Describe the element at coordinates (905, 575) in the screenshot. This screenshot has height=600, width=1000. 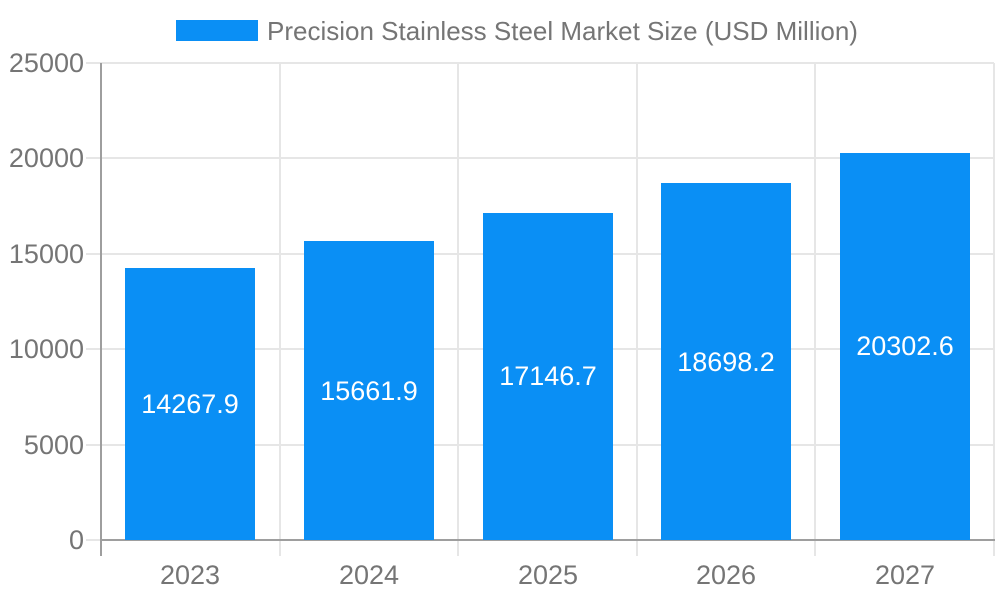
I see `x-axis-label: 2027` at that location.